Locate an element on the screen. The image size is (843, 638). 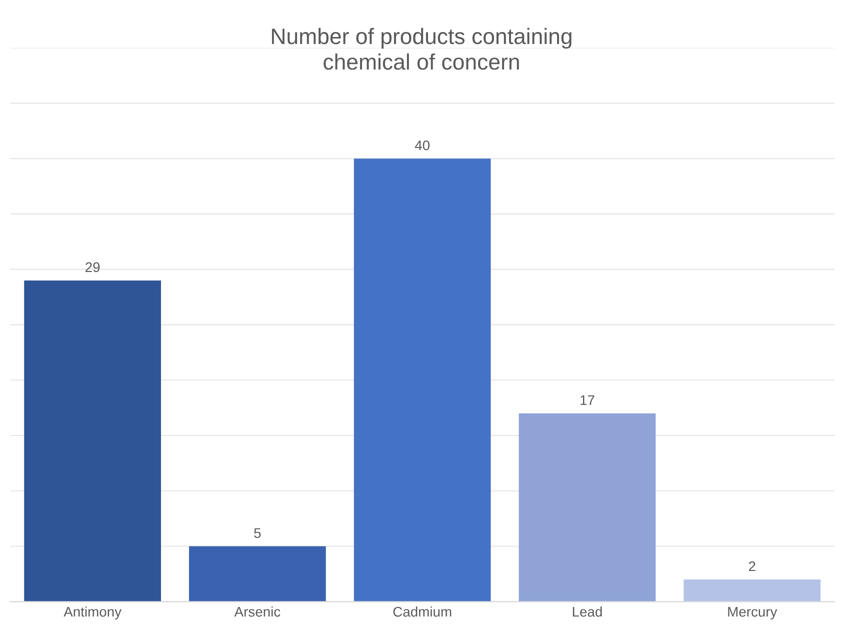
chart-title: Number of products containing chemical of concern is located at coordinates (422, 49).